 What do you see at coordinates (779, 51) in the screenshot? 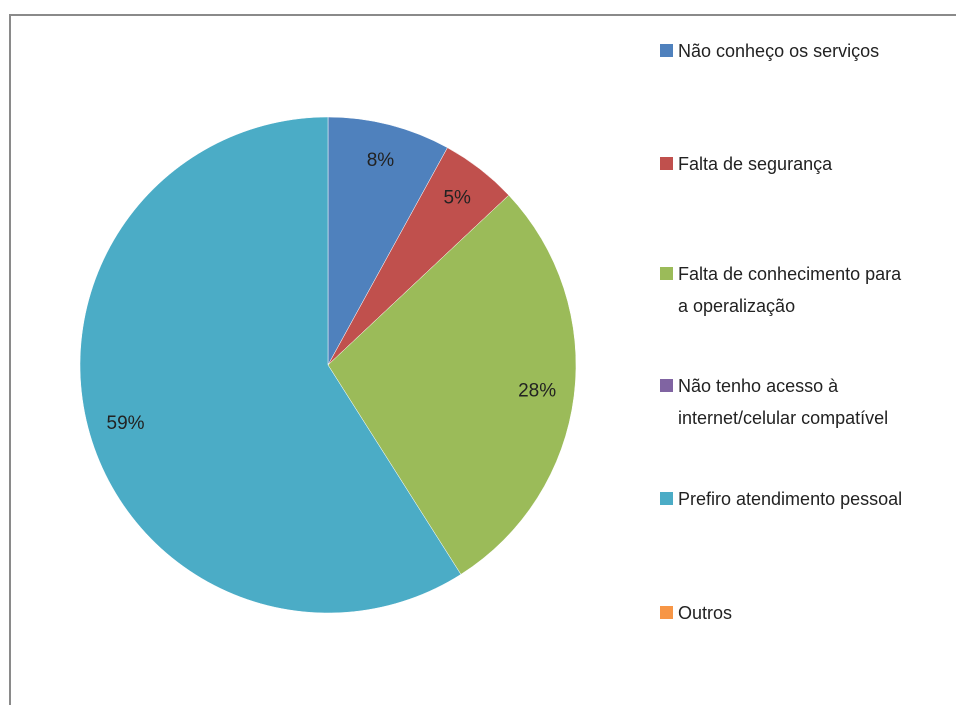
I see `legend-label: Não conheço os serviços` at bounding box center [779, 51].